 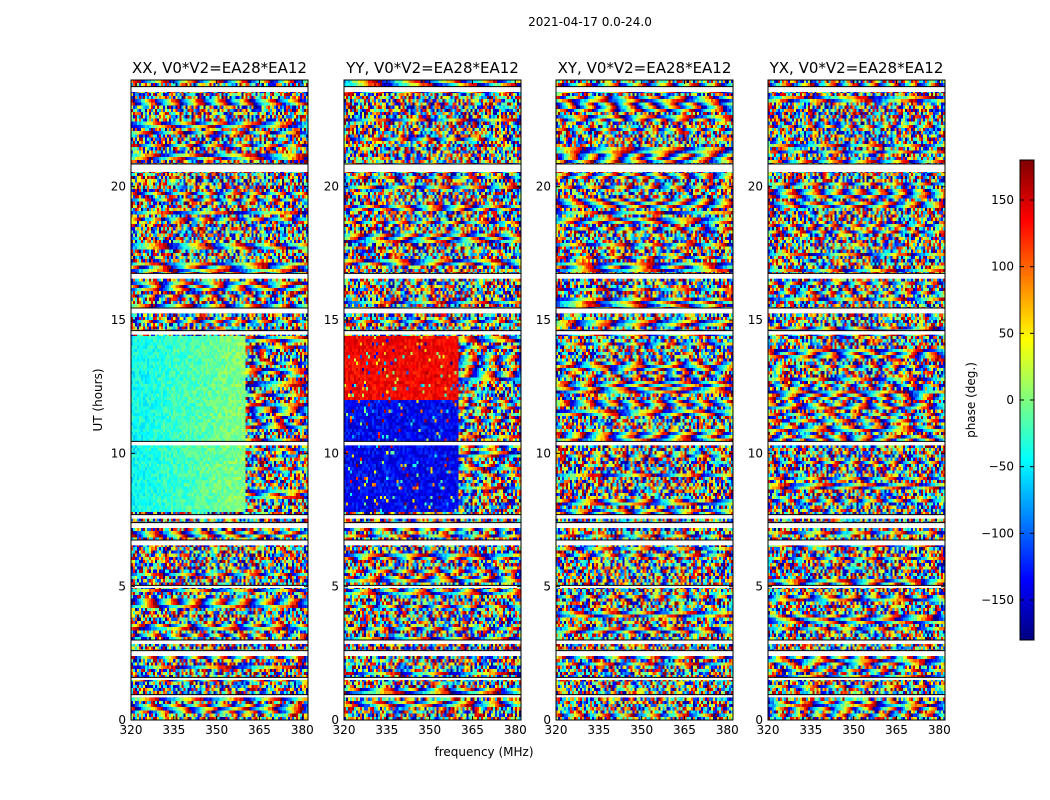 I want to click on panel-title: YX, V0*V2=EA28*EA12, so click(x=856, y=68).